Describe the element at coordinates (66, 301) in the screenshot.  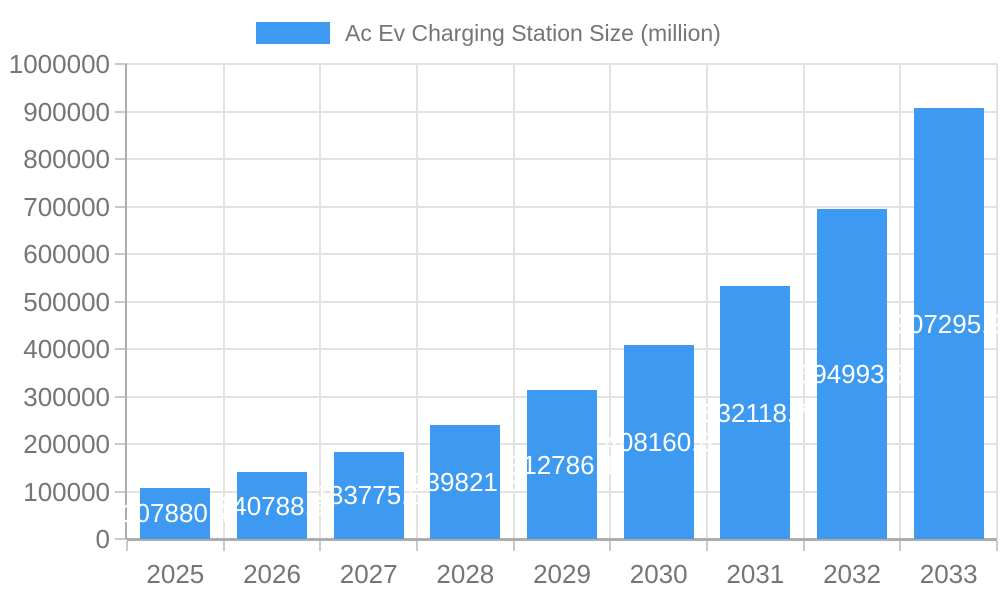
I see `y-axis-tick-label: 500000` at that location.